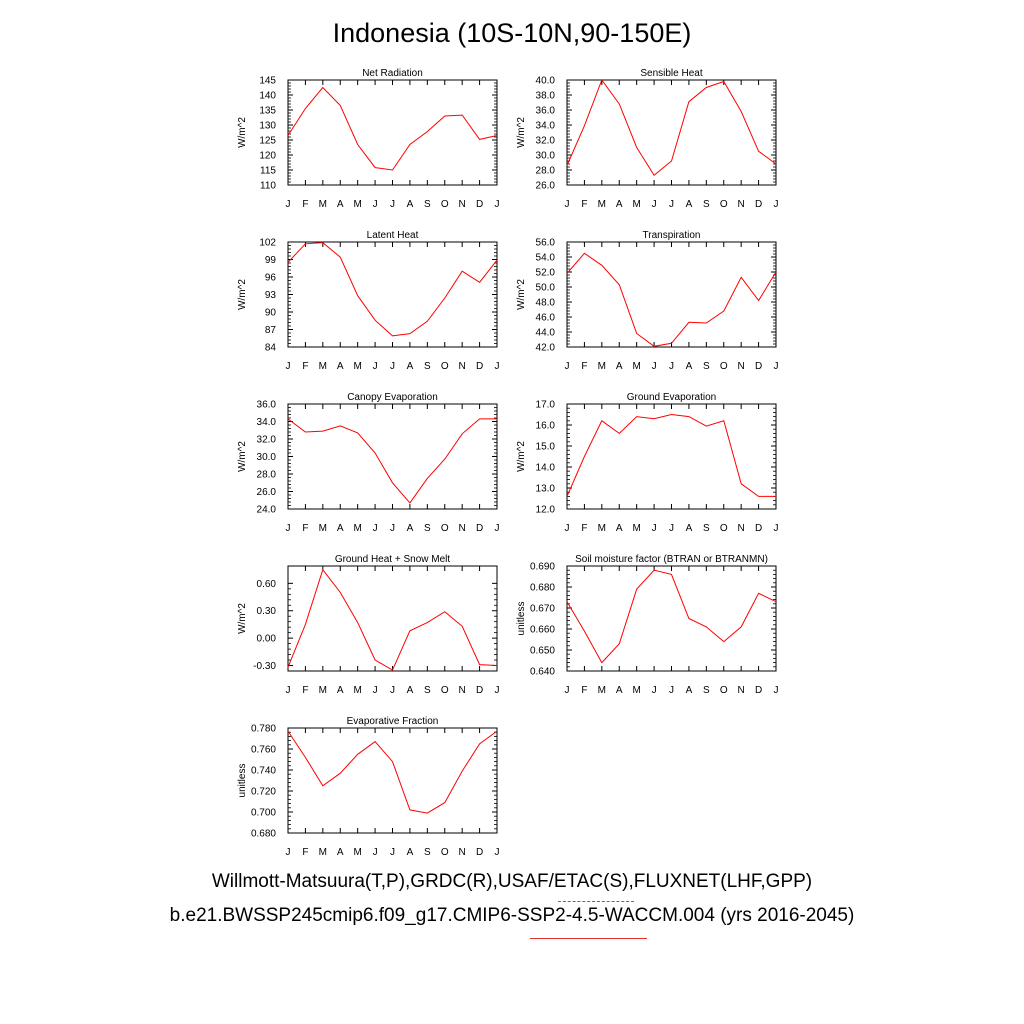 The width and height of the screenshot is (1024, 1024). I want to click on y-tick-label: 36.0, so click(267, 405).